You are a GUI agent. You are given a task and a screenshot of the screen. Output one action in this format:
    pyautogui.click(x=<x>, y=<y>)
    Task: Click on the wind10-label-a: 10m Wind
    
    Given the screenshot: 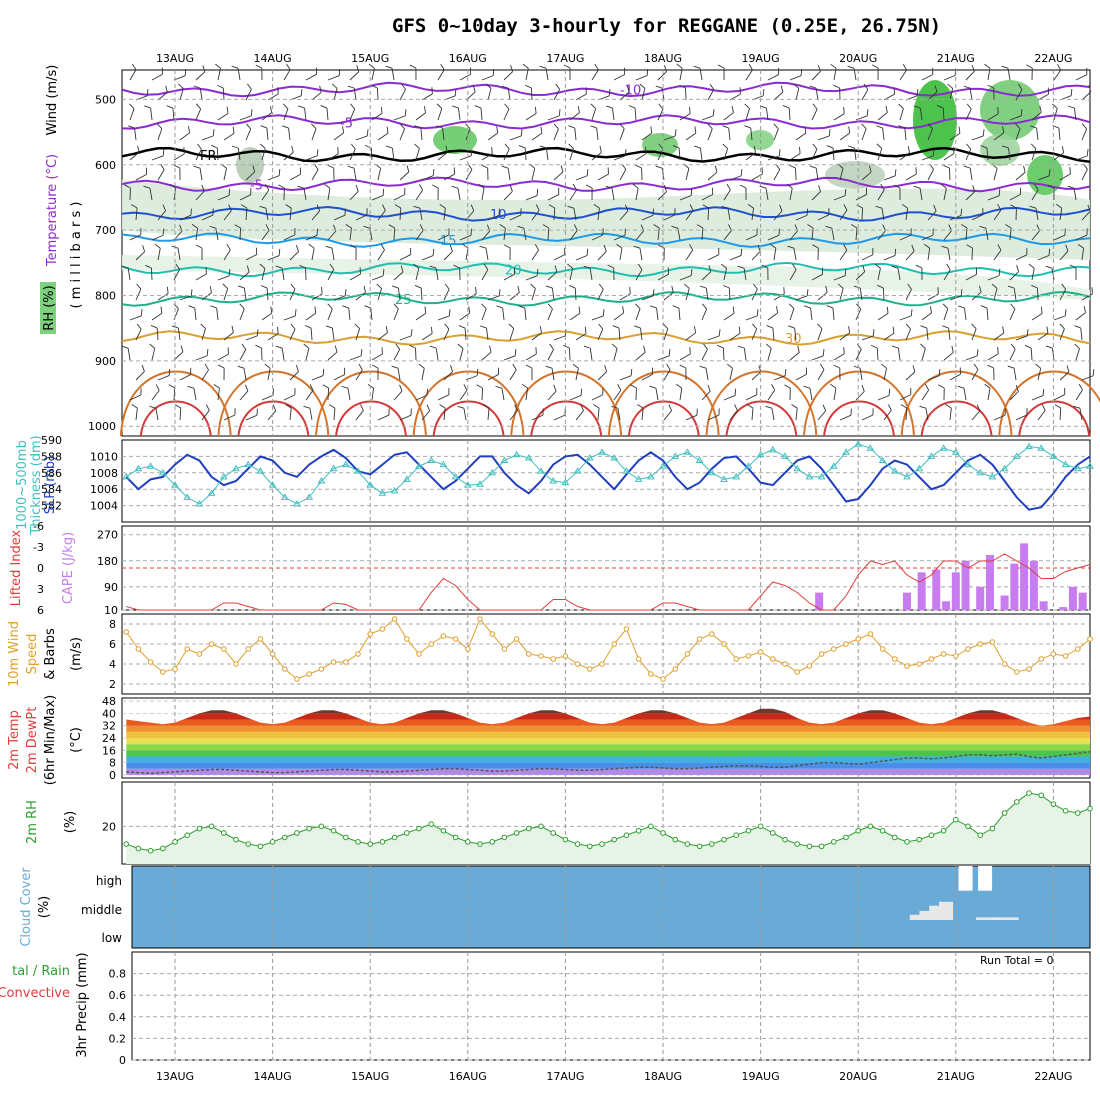 What is the action you would take?
    pyautogui.click(x=14, y=654)
    